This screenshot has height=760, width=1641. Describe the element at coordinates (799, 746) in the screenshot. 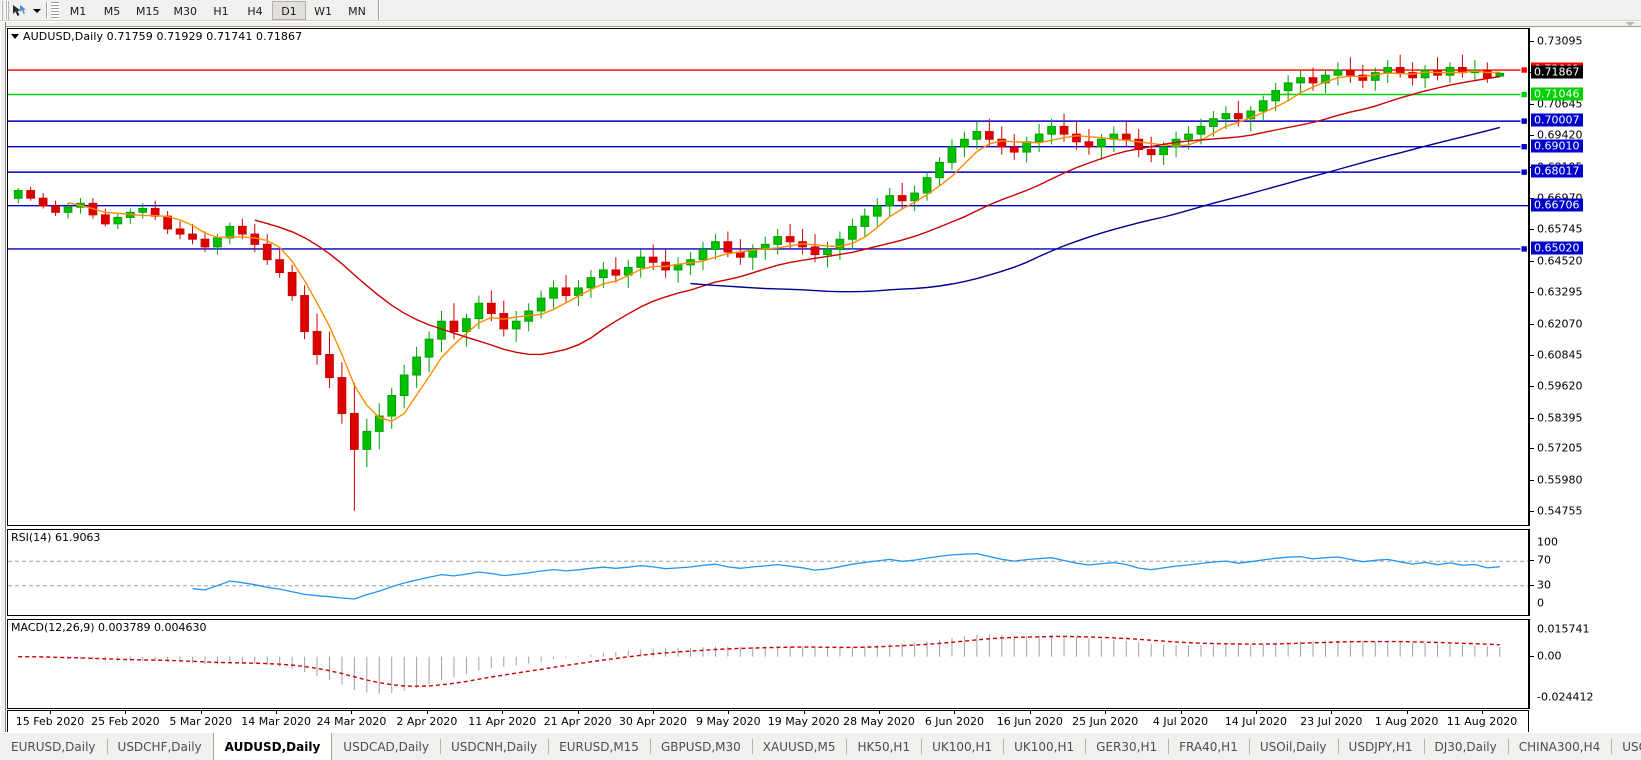

I see `chart-tab-xauusd-m5: XAUUSD,M5` at that location.